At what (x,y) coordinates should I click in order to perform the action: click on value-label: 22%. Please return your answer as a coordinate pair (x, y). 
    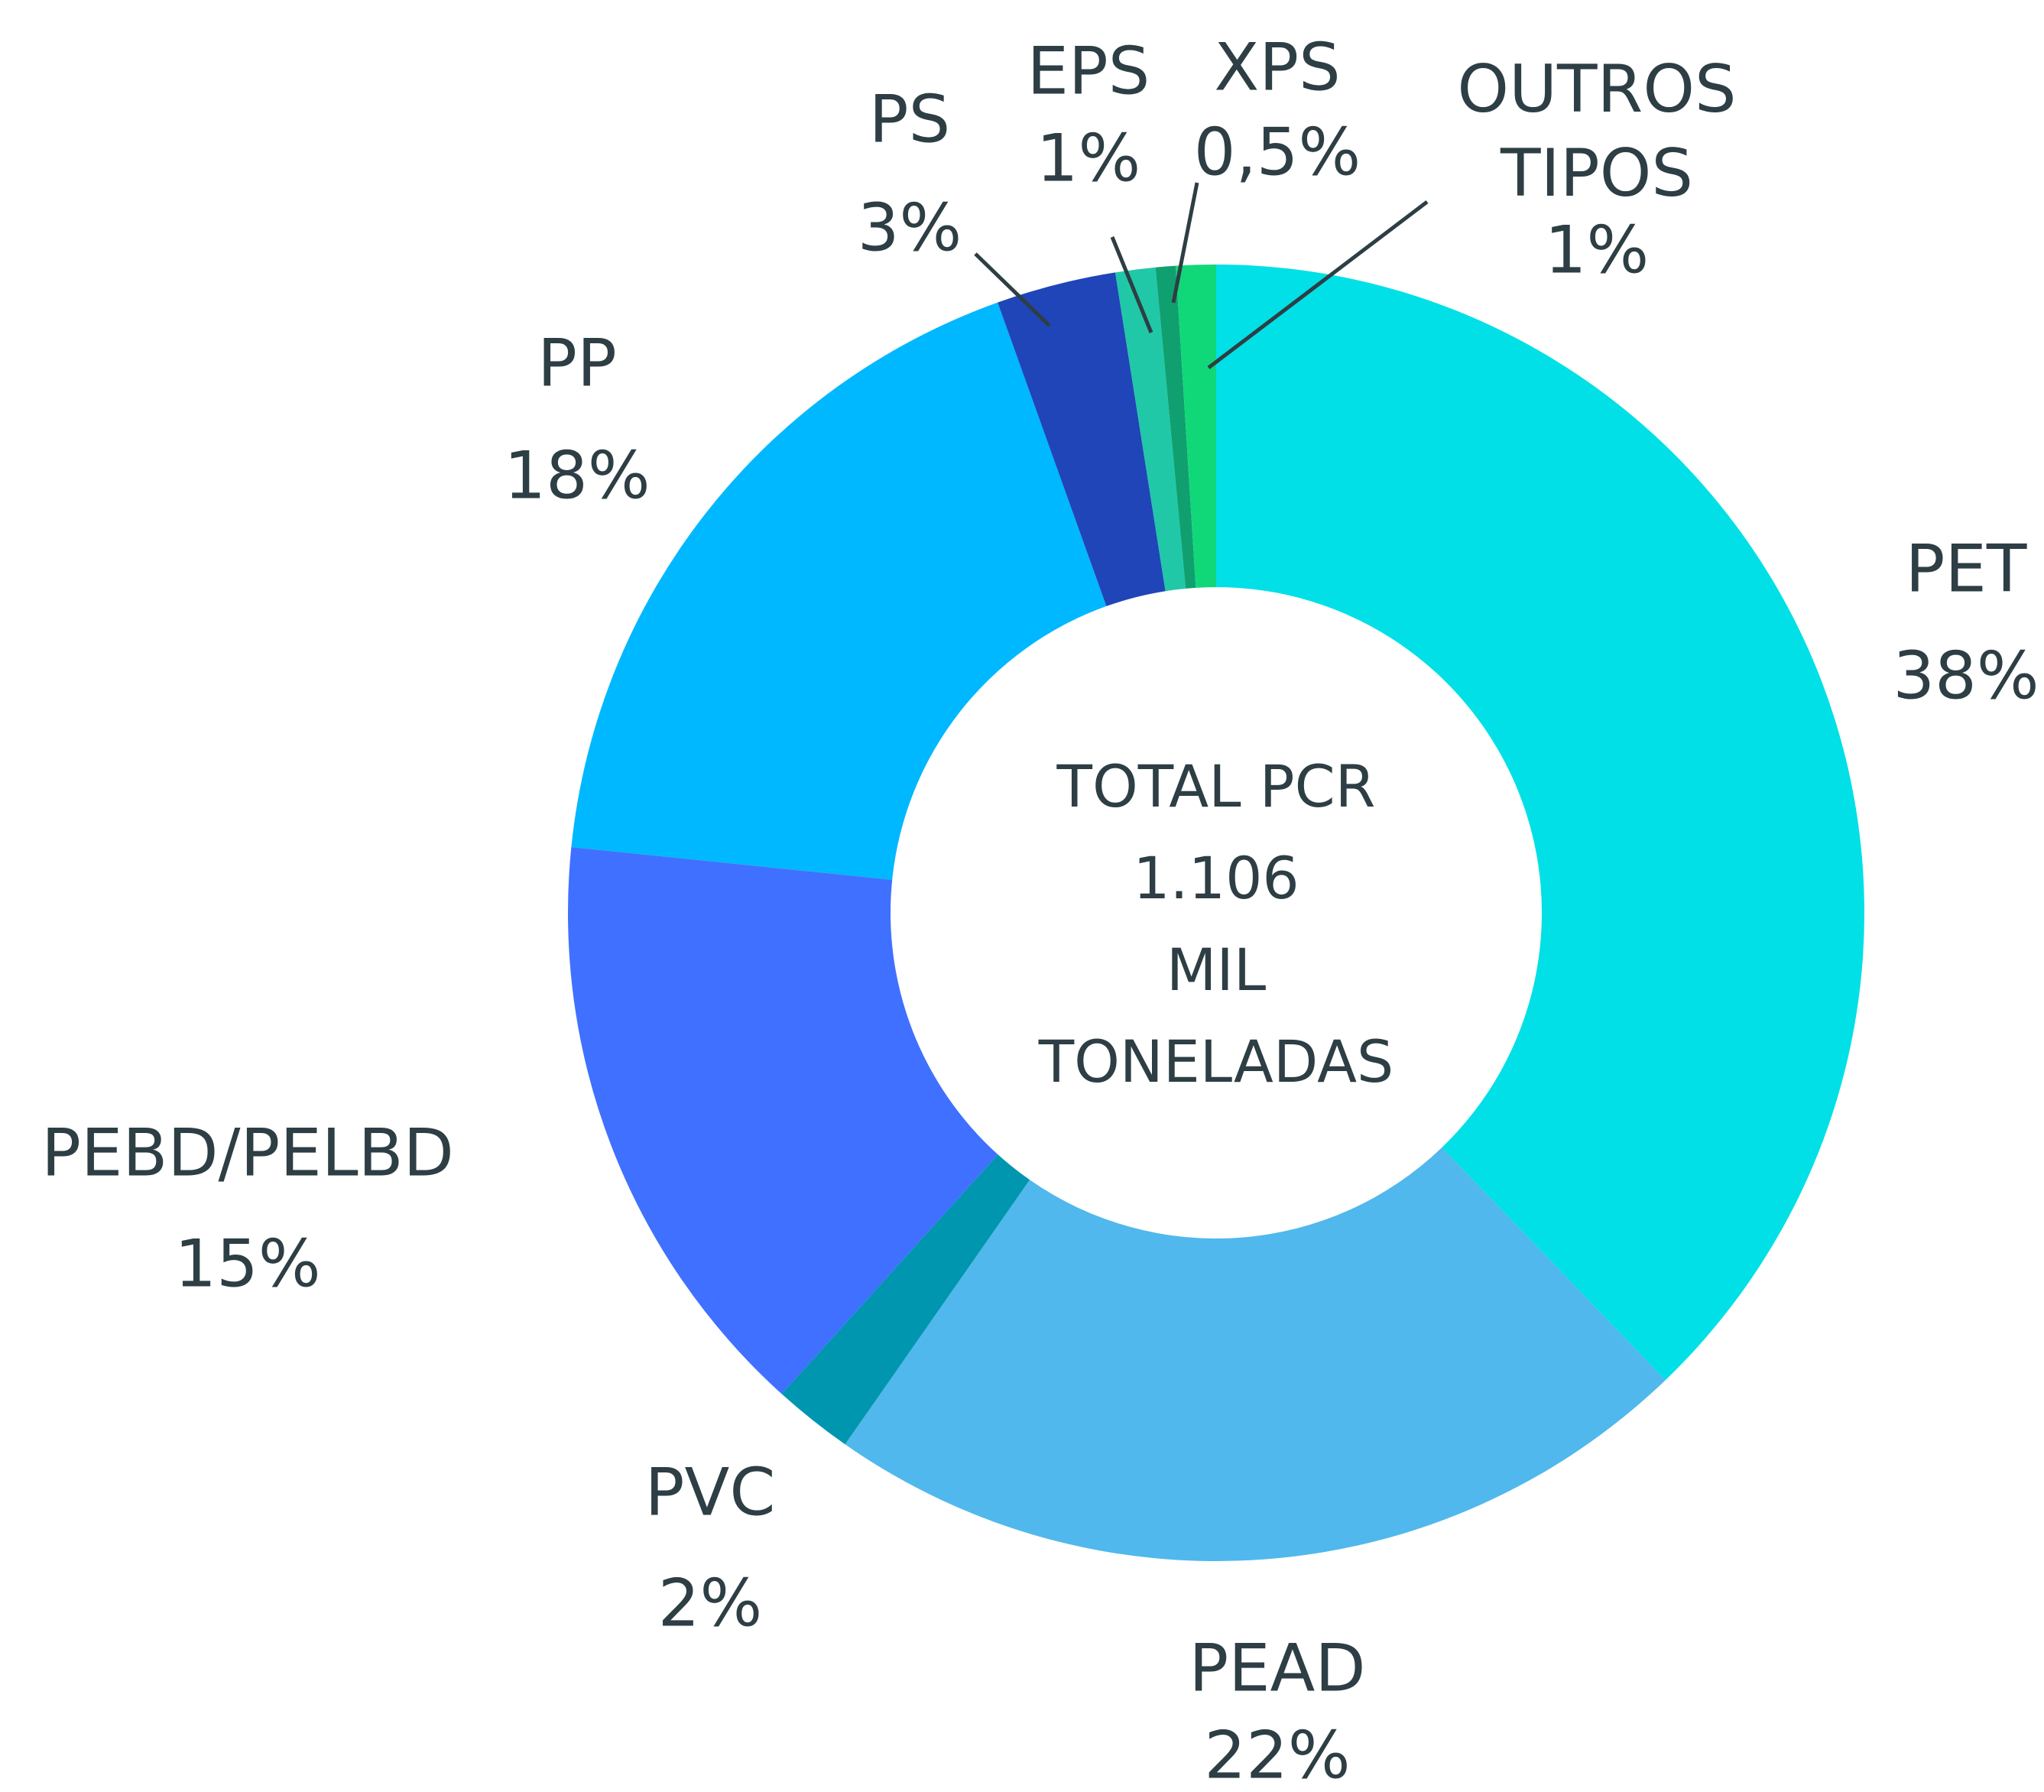
    Looking at the image, I should click on (1277, 1753).